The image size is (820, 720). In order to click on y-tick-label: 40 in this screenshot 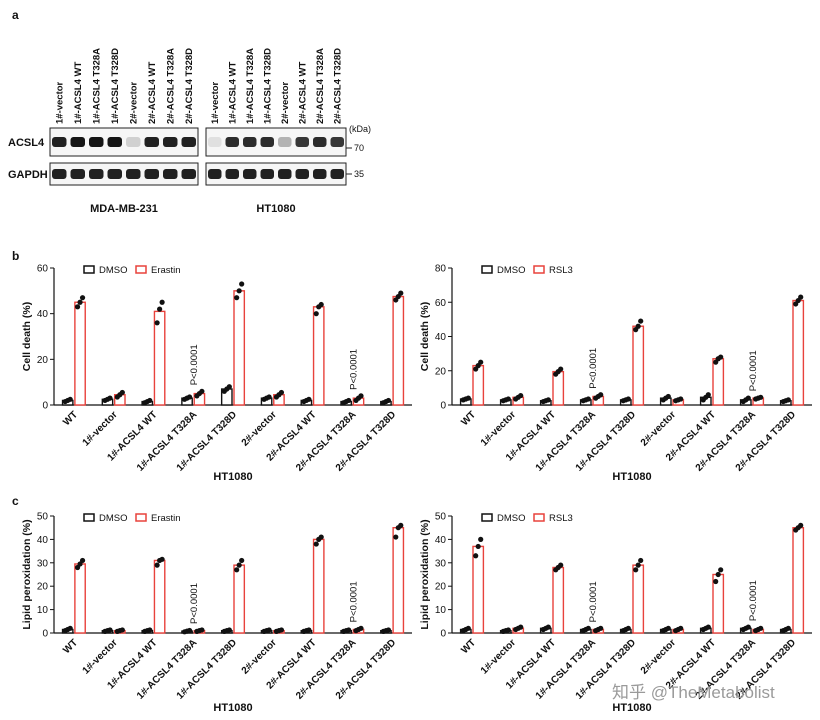, I will do `click(441, 337)`.